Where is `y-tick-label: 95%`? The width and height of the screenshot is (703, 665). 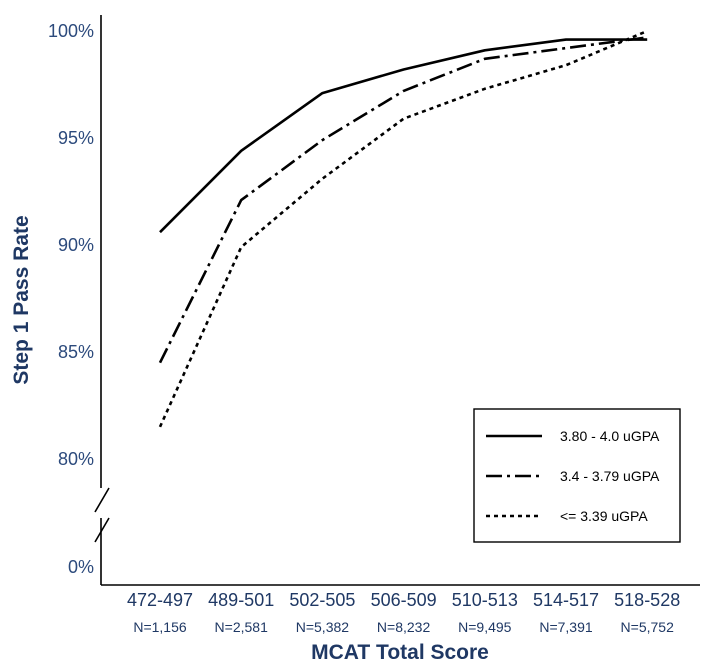 y-tick-label: 95% is located at coordinates (76, 138).